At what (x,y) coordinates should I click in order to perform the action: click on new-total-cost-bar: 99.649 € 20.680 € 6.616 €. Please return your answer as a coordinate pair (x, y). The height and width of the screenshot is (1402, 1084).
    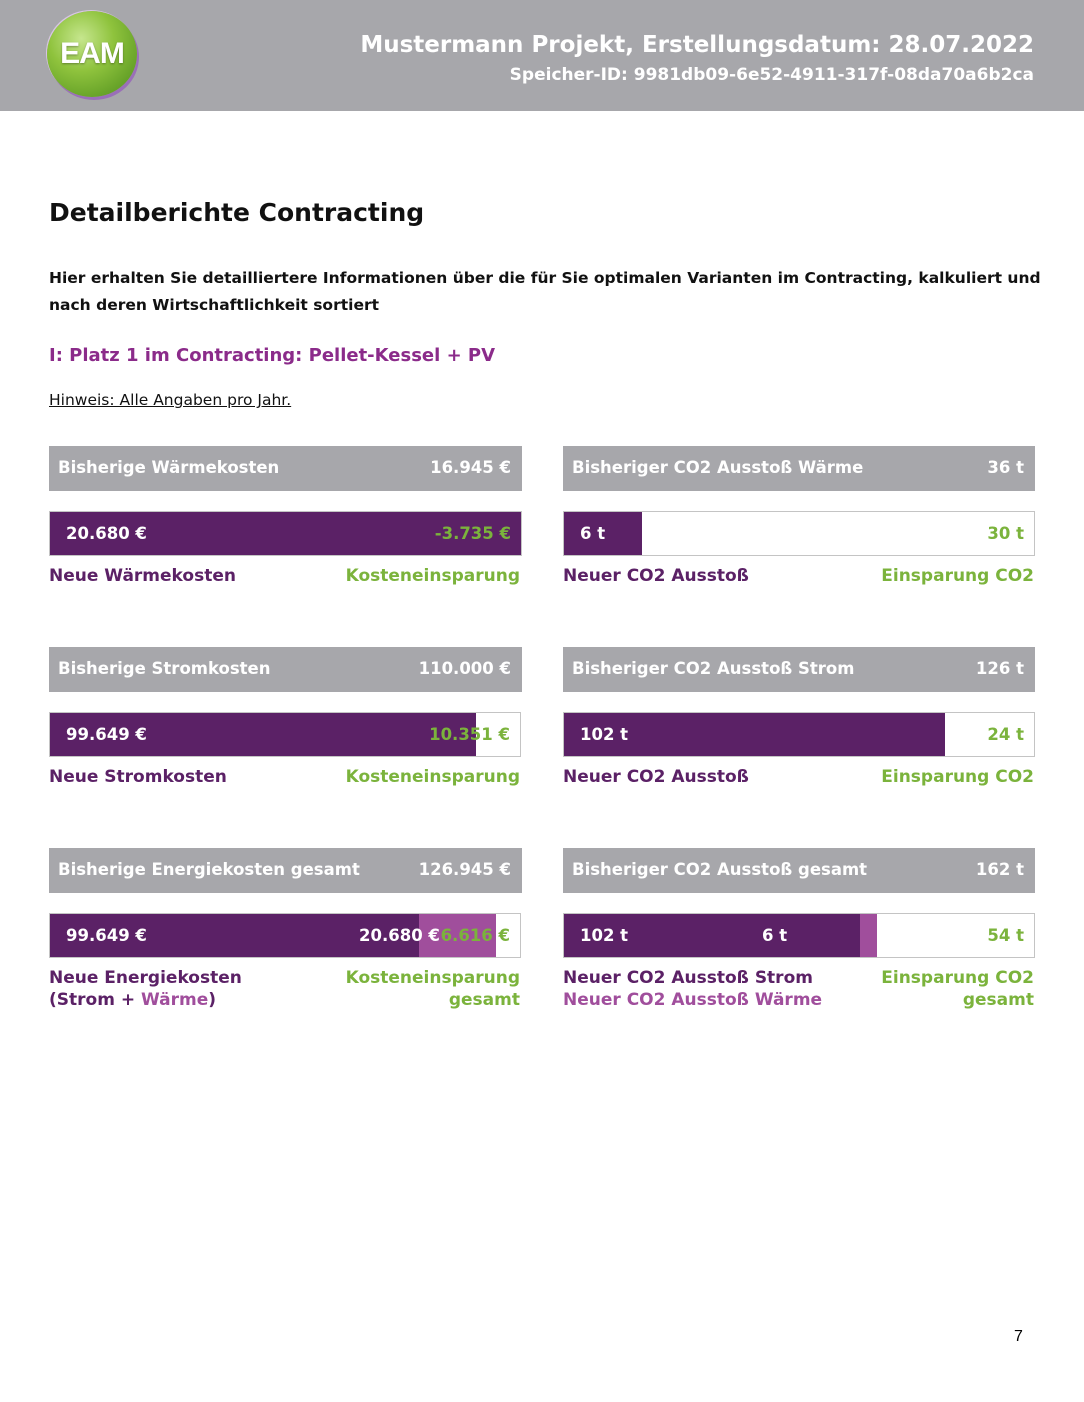
    Looking at the image, I should click on (285, 935).